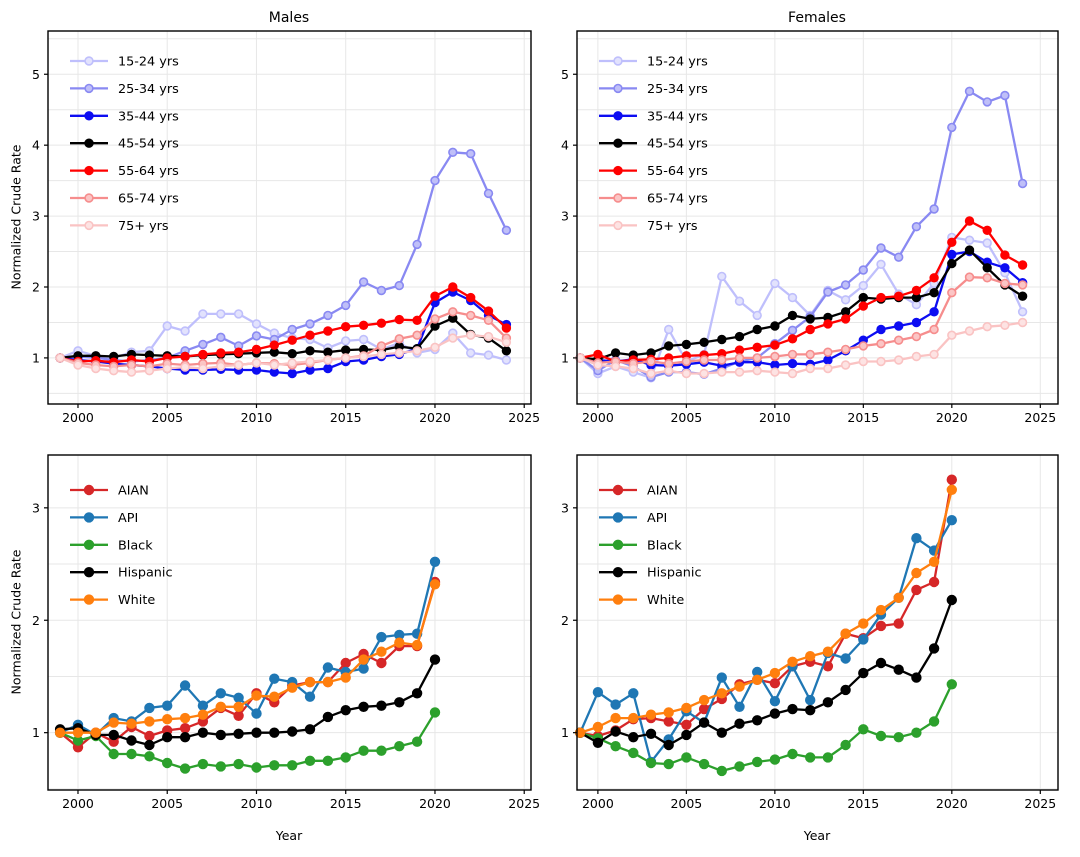 This screenshot has height=857, width=1080. What do you see at coordinates (289, 835) in the screenshot?
I see `x-axis-label-left: Year` at bounding box center [289, 835].